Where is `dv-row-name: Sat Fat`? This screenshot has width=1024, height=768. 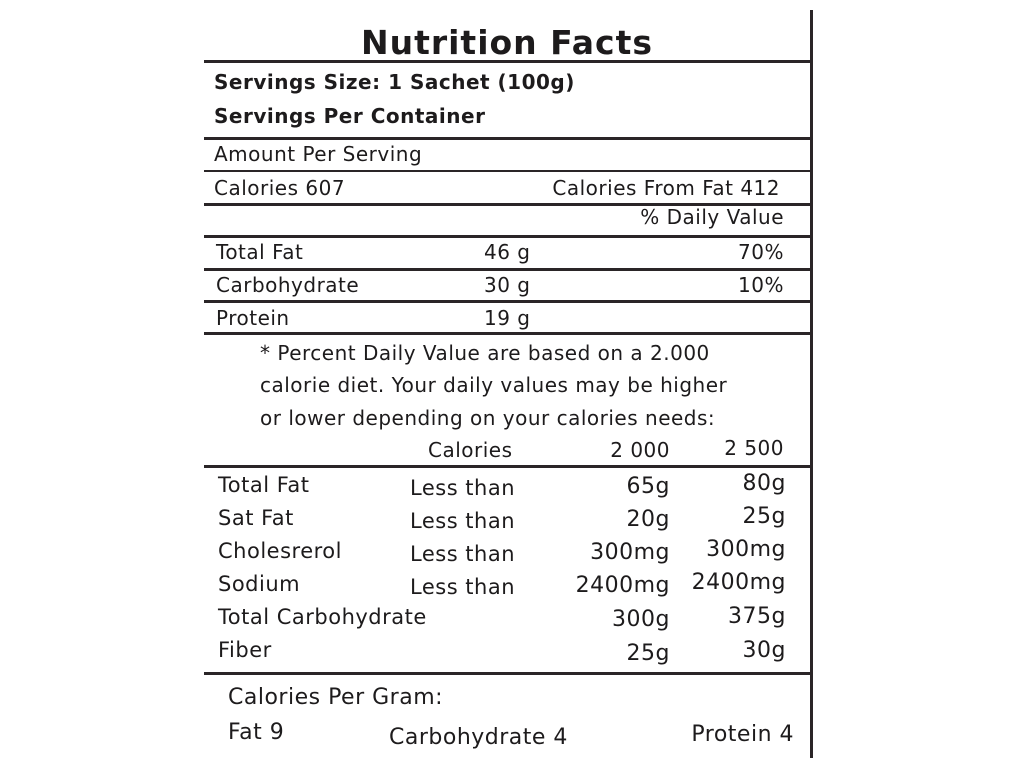 dv-row-name: Sat Fat is located at coordinates (256, 518).